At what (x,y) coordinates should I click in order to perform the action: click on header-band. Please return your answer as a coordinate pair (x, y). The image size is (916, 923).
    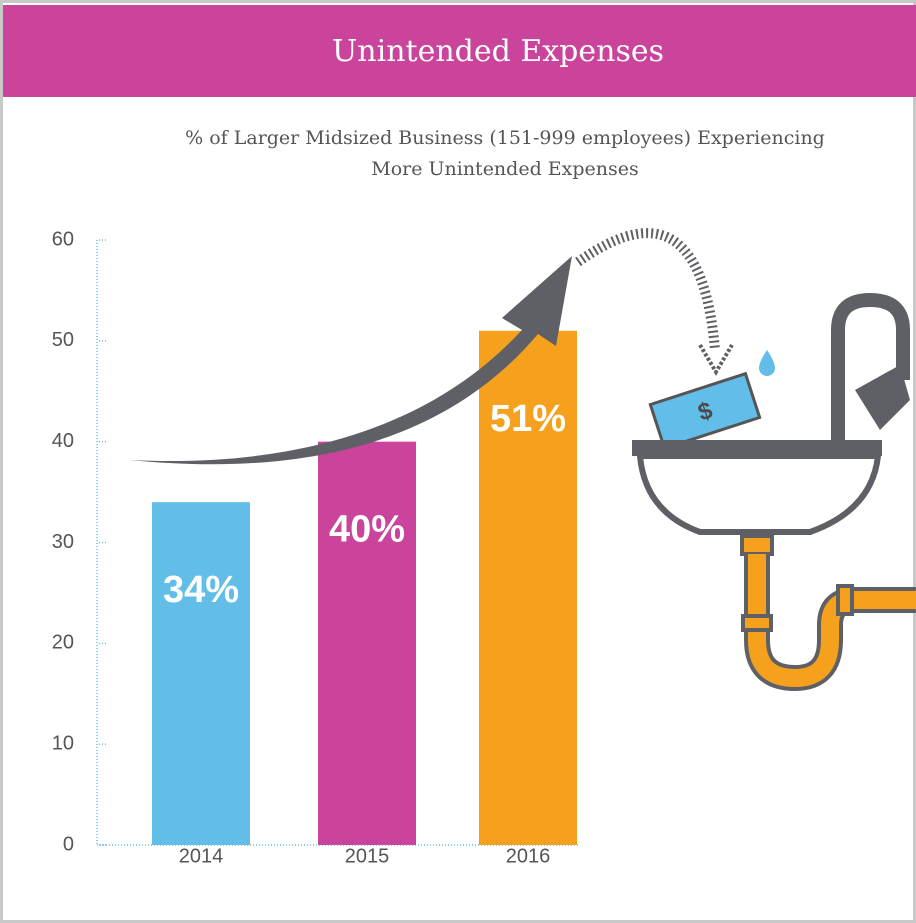
    Looking at the image, I should click on (459, 51).